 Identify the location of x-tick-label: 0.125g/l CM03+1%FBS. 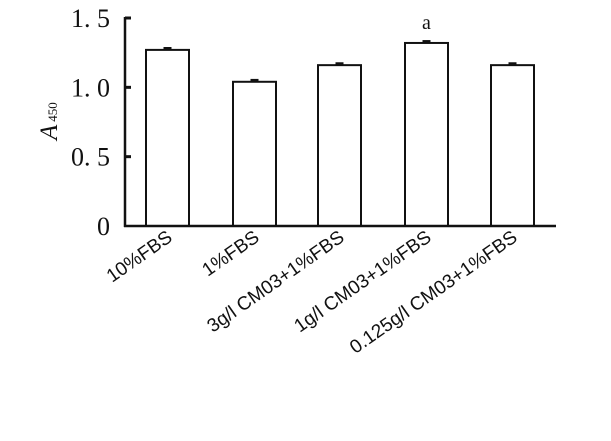
(433, 292).